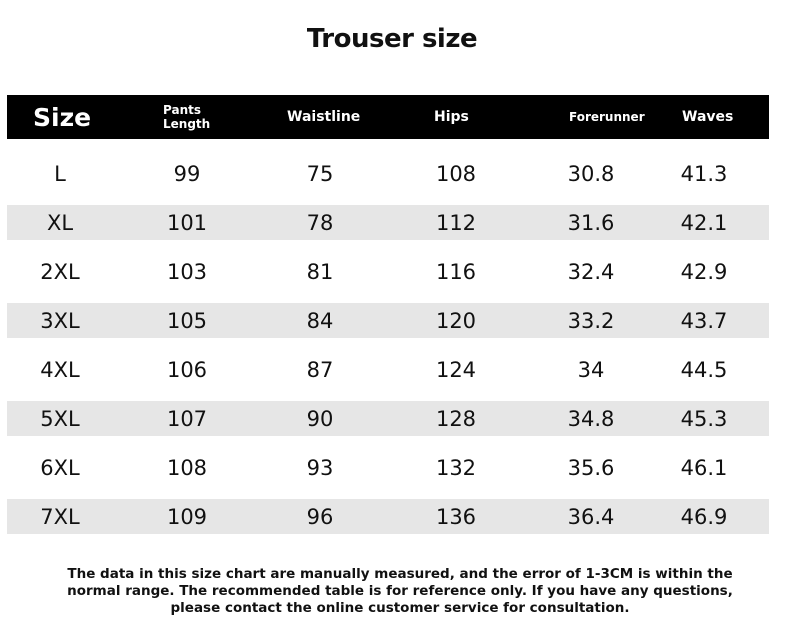 The height and width of the screenshot is (634, 790). I want to click on header-size: Size, so click(62, 117).